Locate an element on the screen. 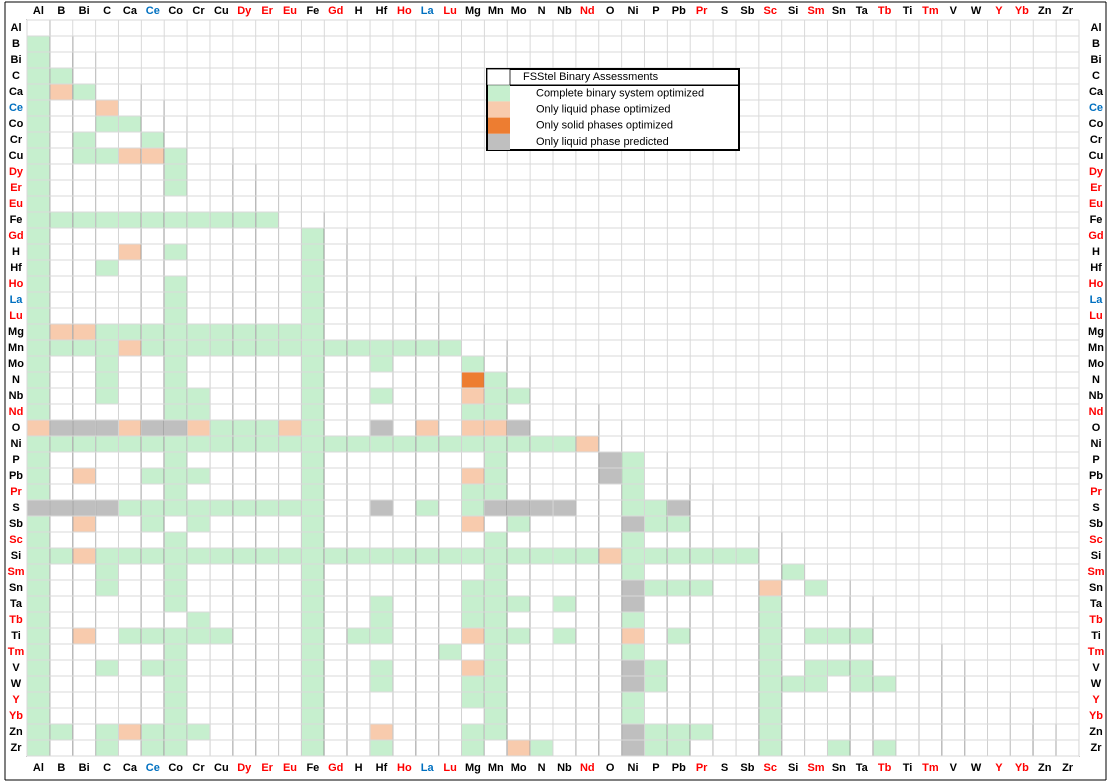  column-label-bottom: Ce is located at coordinates (153, 768).